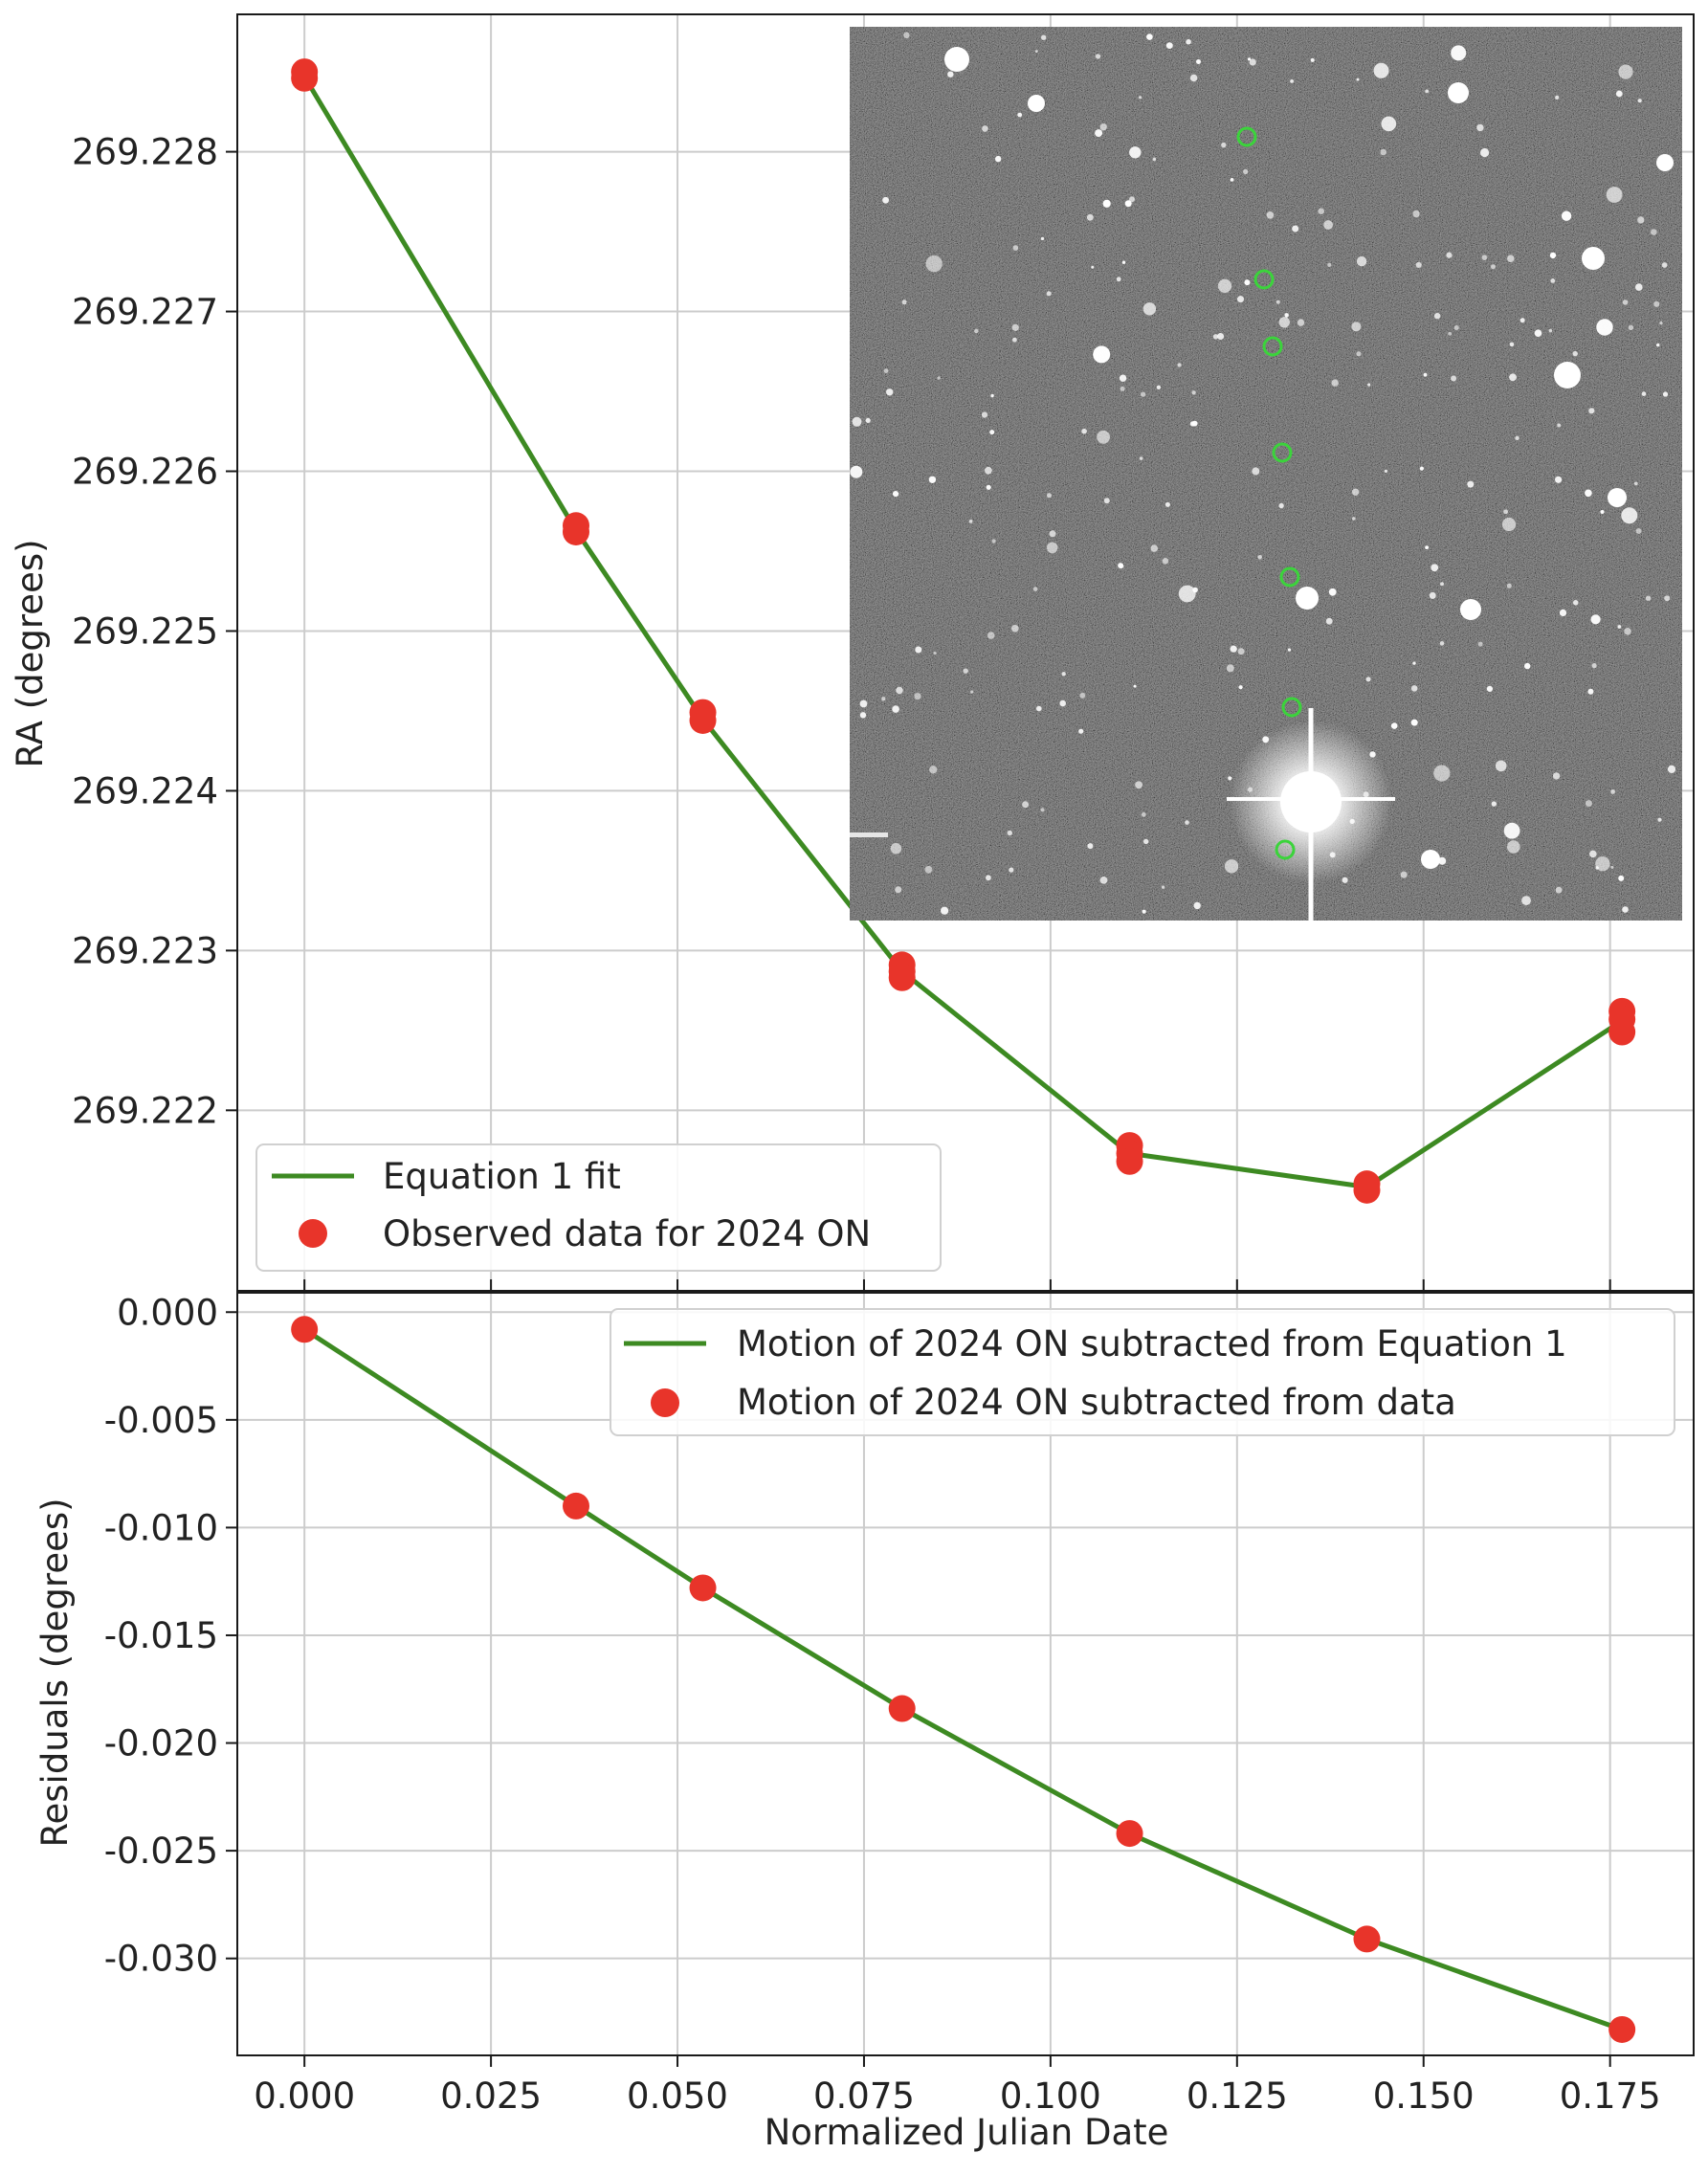 The image size is (1708, 2175). Describe the element at coordinates (1459, 92) in the screenshot. I see `inset-bright-star-small` at that location.